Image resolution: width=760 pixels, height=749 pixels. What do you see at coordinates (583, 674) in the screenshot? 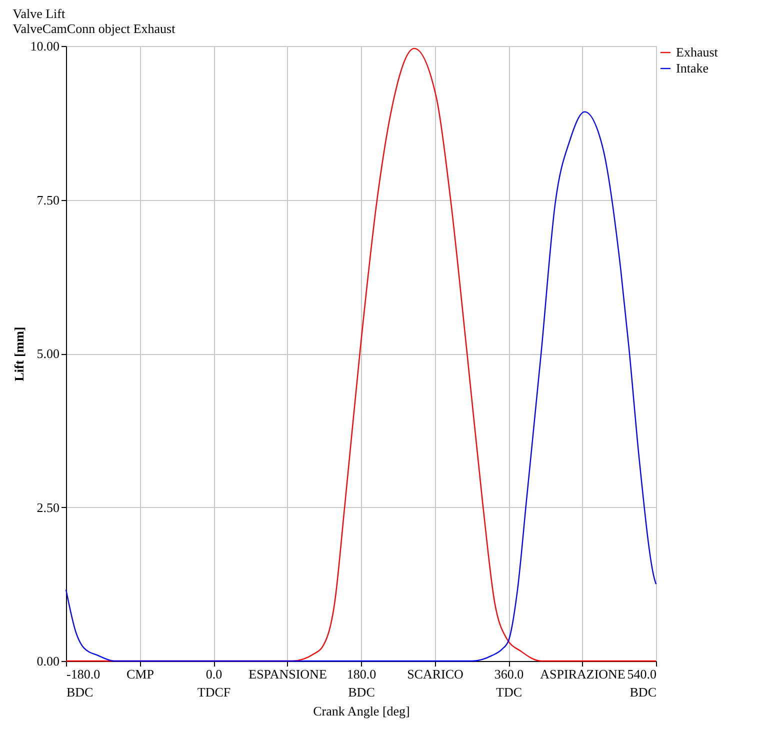
I see `x-tick-label: ASPIRAZIONE` at bounding box center [583, 674].